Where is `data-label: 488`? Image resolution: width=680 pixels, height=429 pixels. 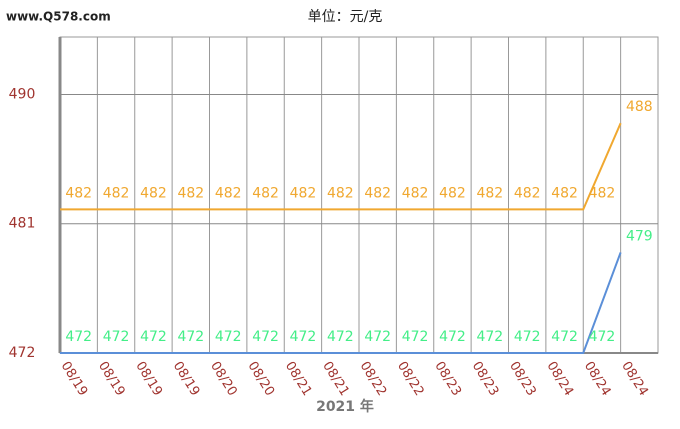
data-label: 488 is located at coordinates (639, 107).